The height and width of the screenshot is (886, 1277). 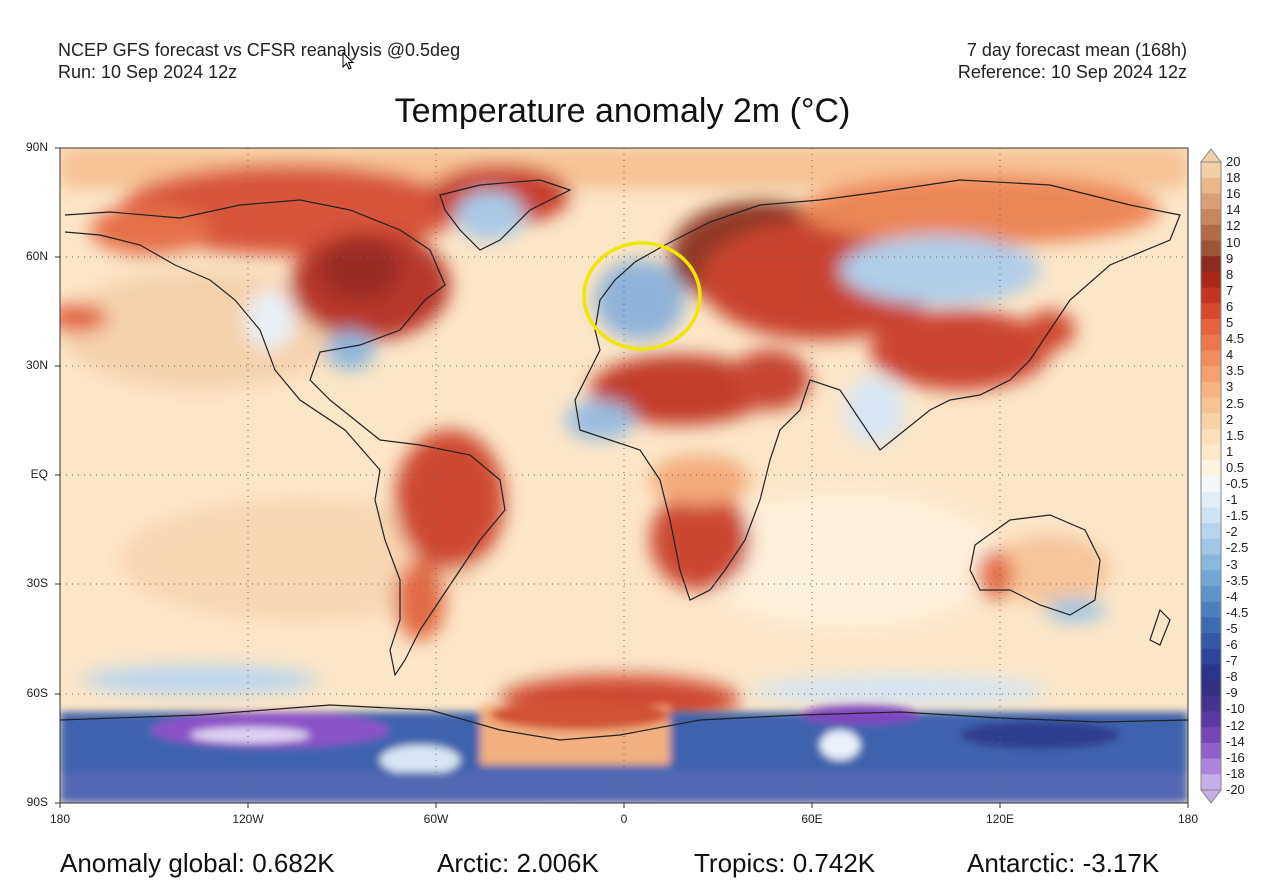 What do you see at coordinates (1235, 467) in the screenshot?
I see `colorbar-label: 0.5` at bounding box center [1235, 467].